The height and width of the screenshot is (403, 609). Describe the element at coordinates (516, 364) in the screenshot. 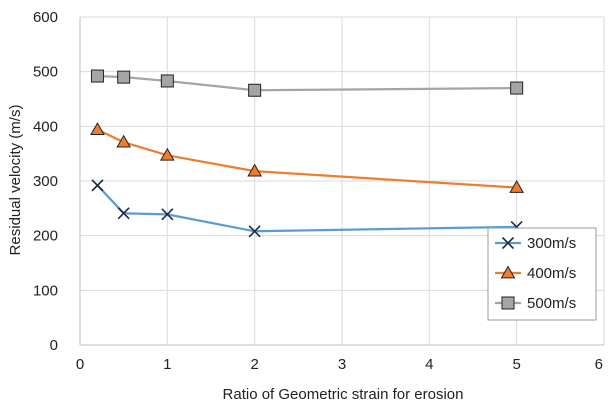

I see `x-tick-label: 5` at that location.